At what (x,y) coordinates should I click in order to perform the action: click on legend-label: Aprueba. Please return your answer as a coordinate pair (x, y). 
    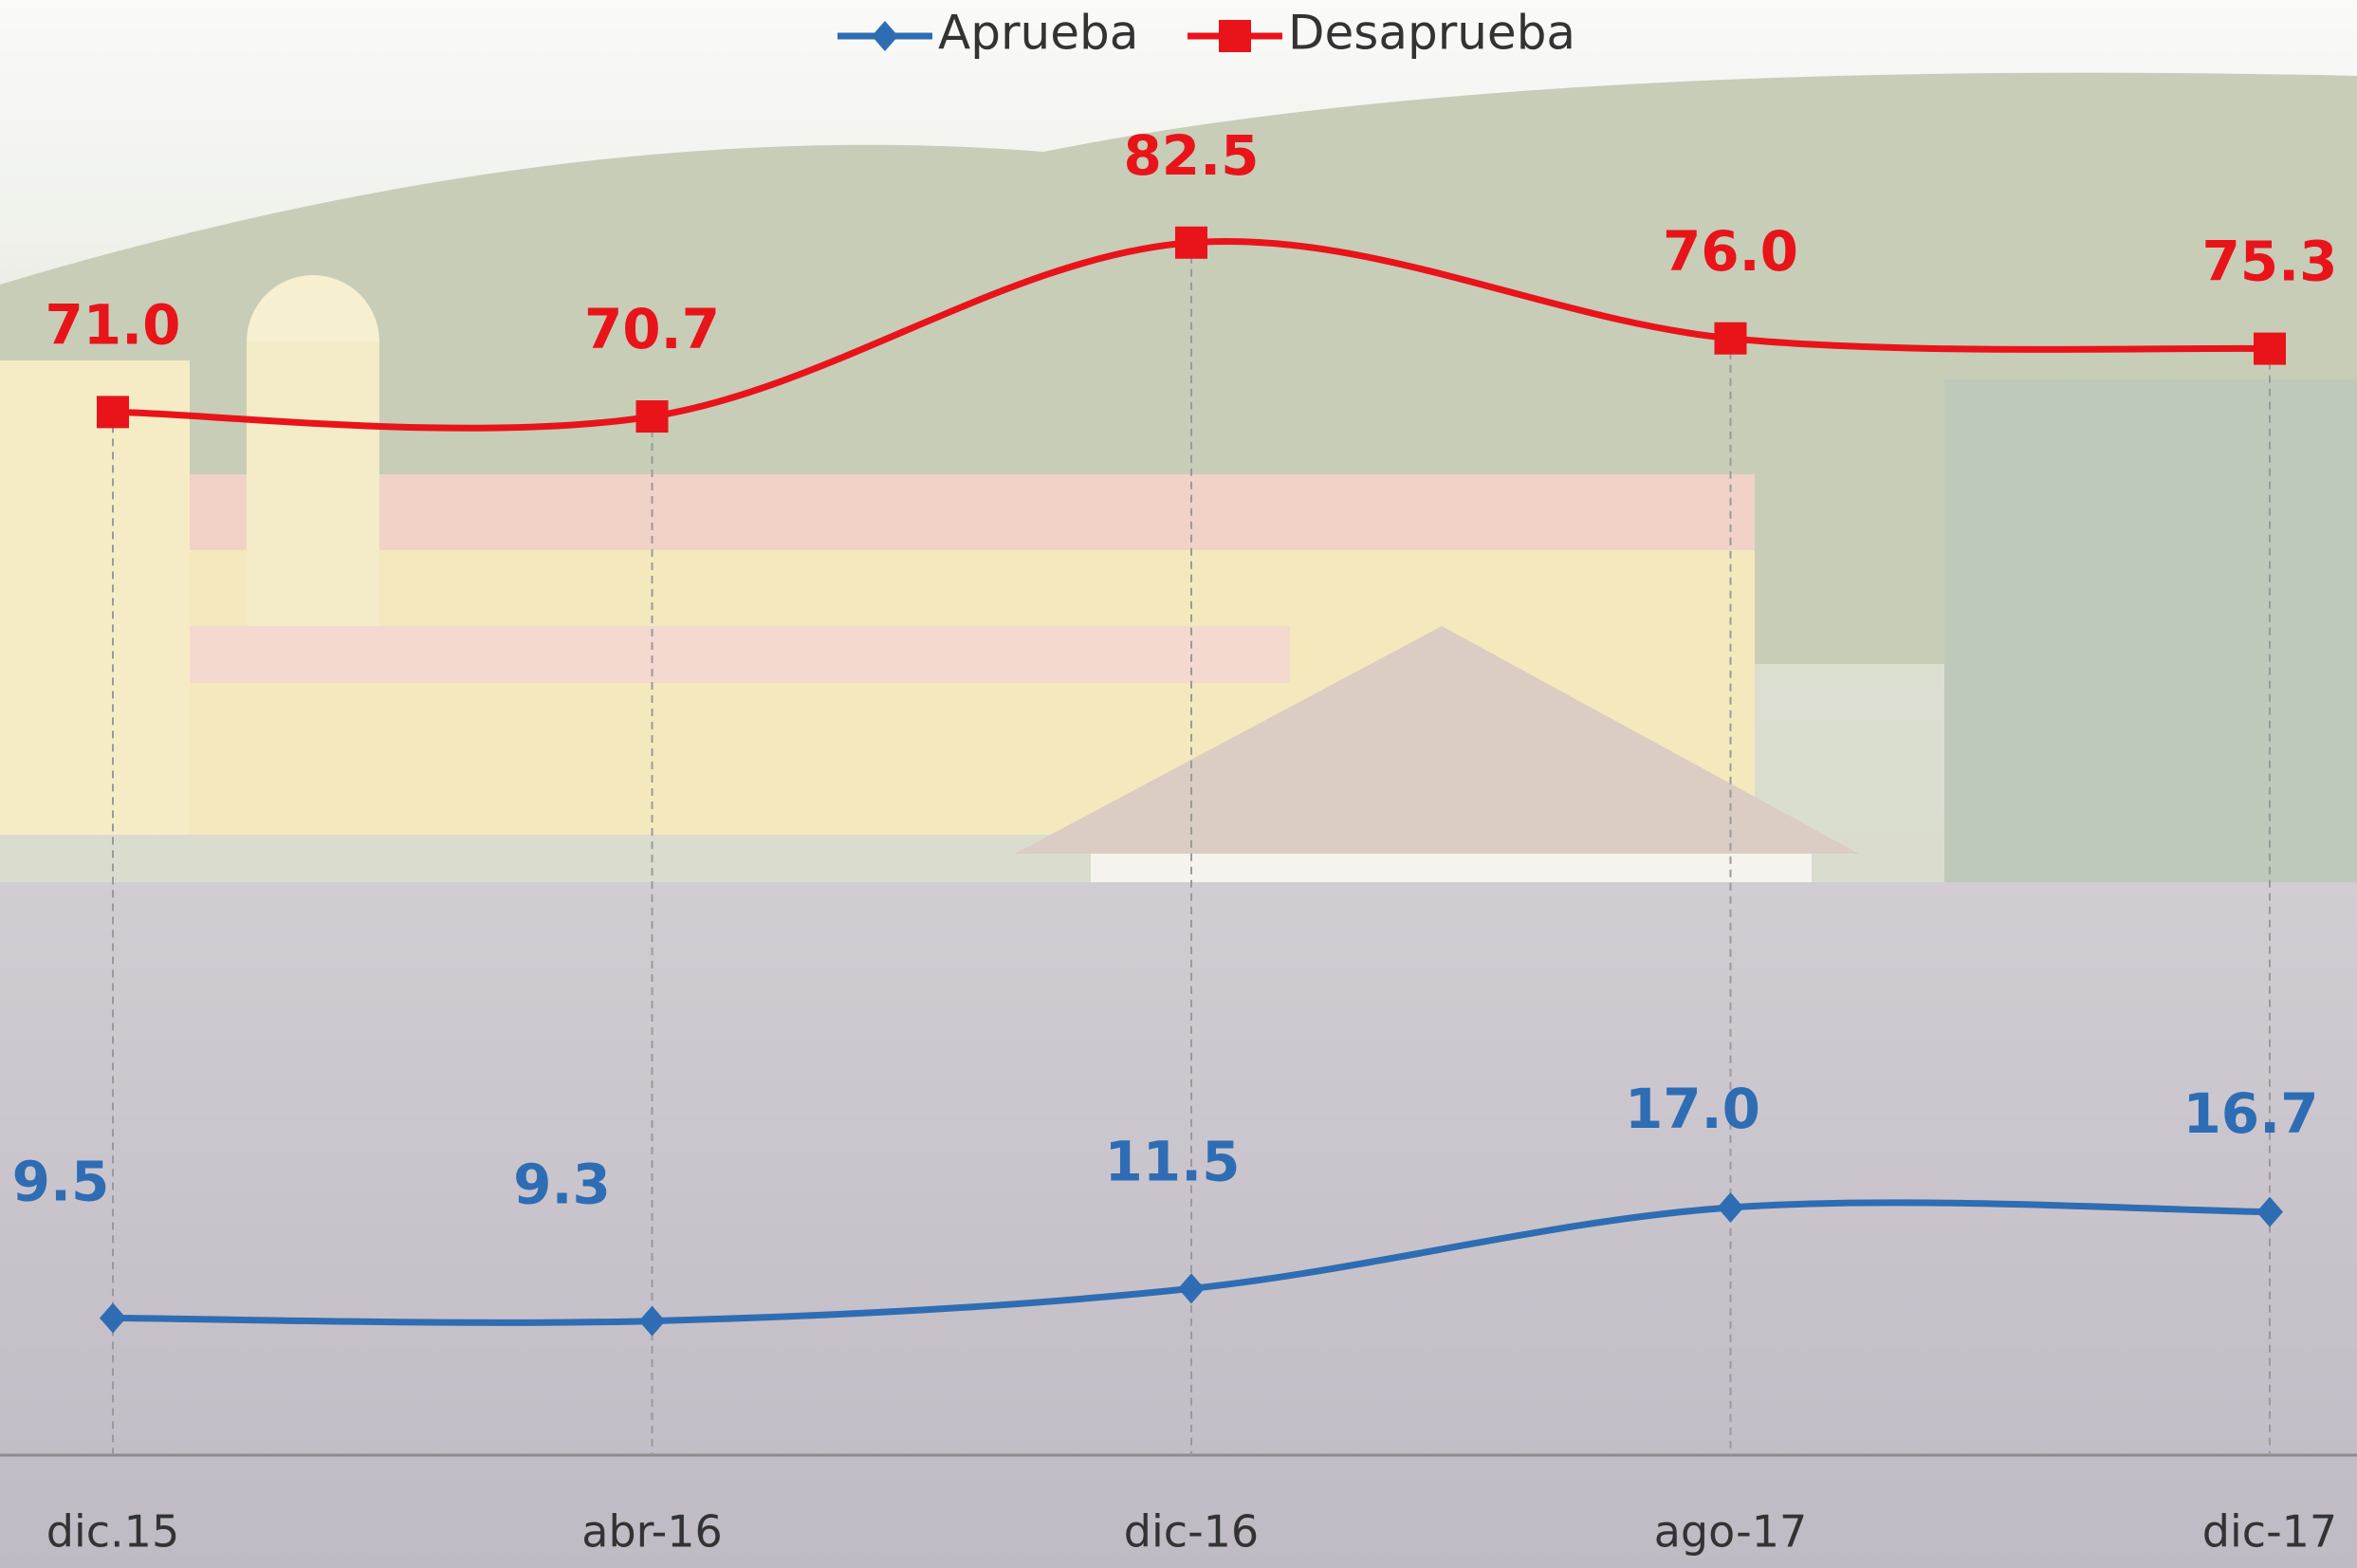
    Looking at the image, I should click on (1038, 34).